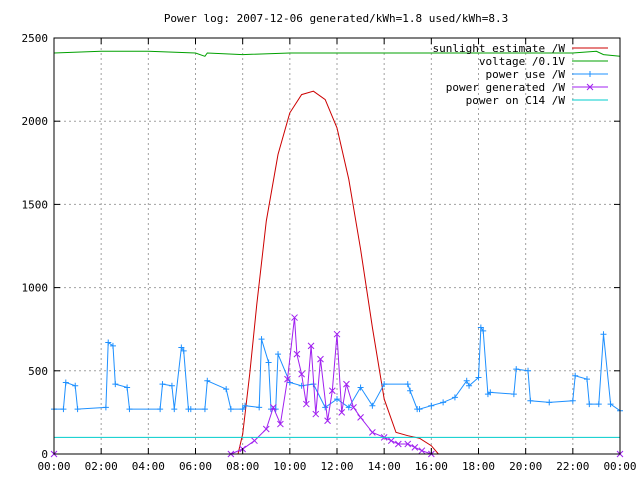  What do you see at coordinates (506, 87) in the screenshot?
I see `legend-label: power generated /W` at bounding box center [506, 87].